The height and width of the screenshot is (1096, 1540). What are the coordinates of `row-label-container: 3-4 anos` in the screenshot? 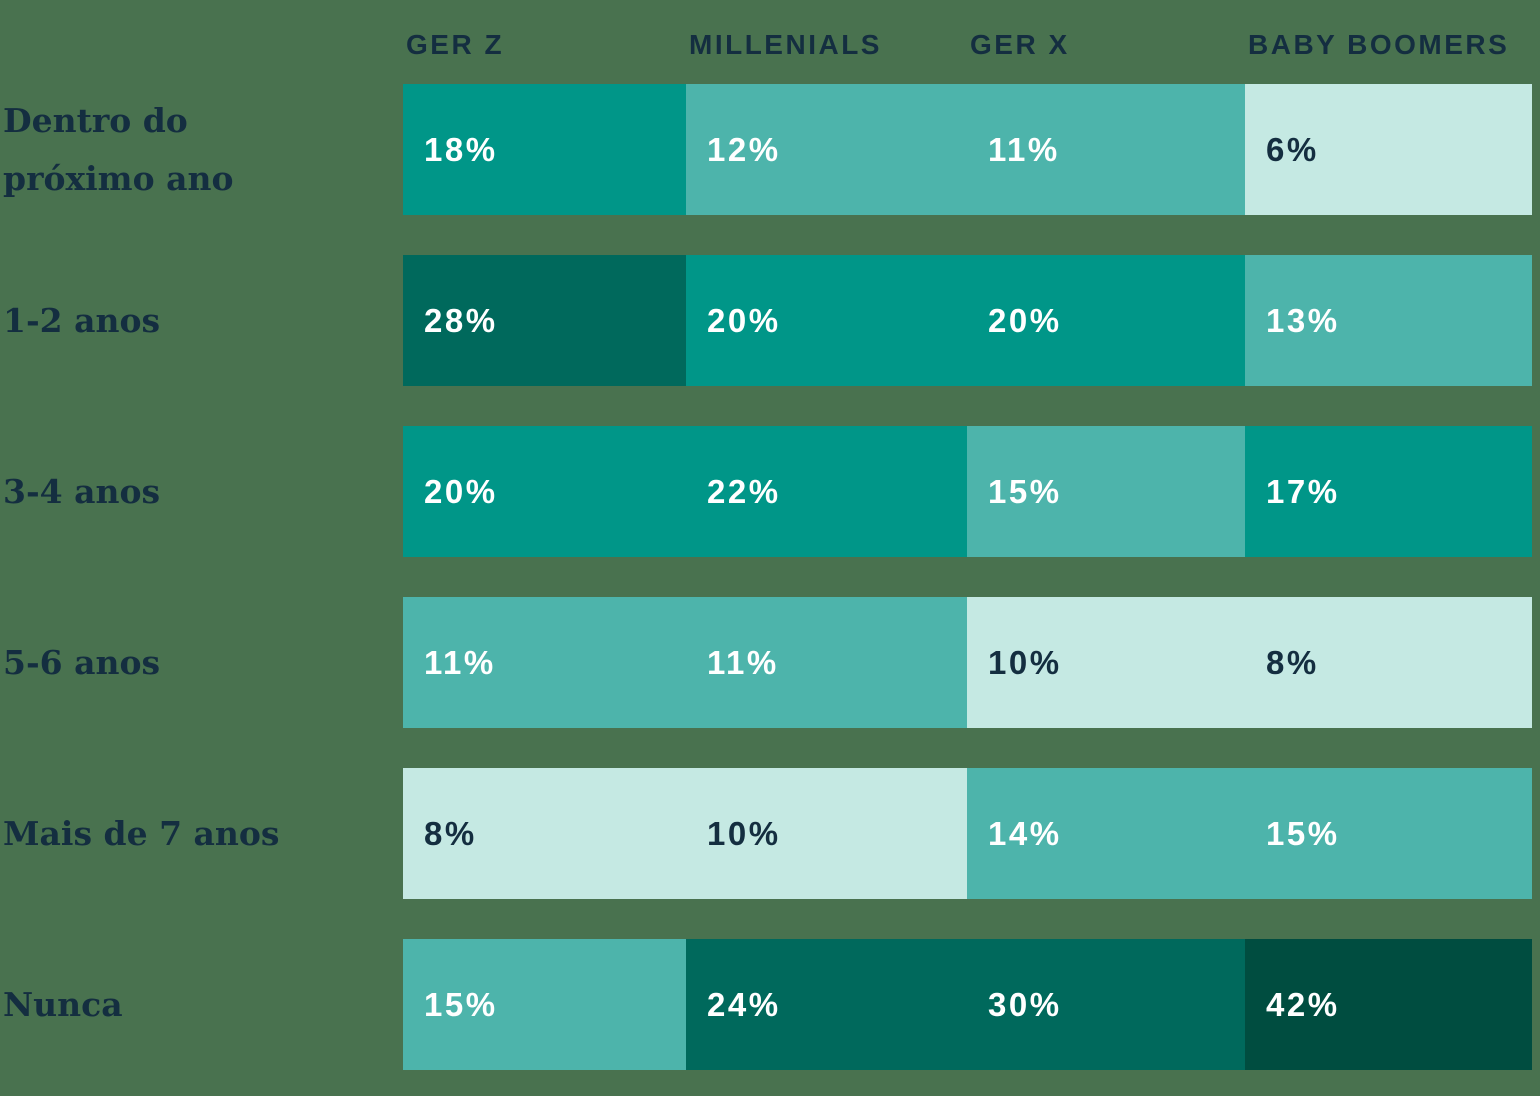 It's located at (201, 491).